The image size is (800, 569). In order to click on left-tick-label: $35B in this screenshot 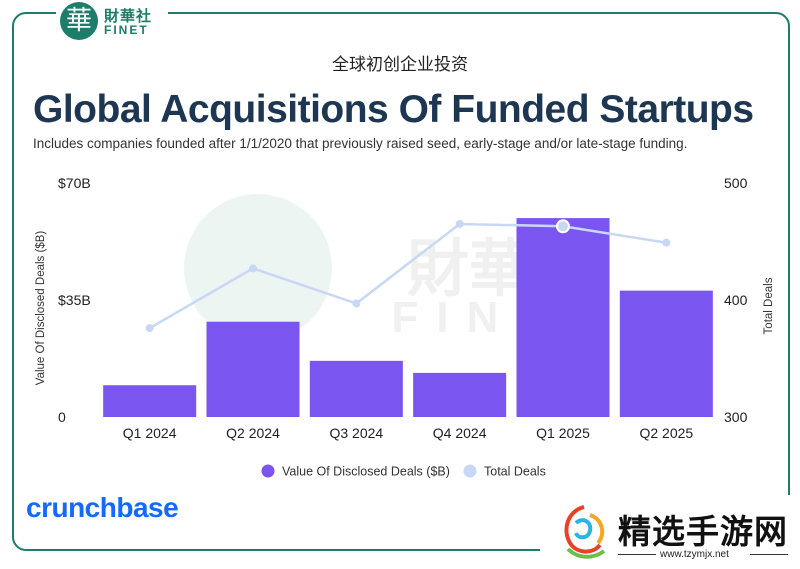, I will do `click(74, 300)`.